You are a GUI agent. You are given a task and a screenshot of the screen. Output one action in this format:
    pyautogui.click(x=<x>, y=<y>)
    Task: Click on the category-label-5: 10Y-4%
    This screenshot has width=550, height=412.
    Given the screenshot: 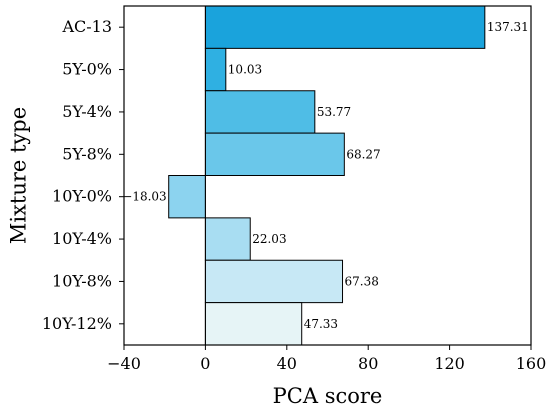 What is the action you would take?
    pyautogui.click(x=82, y=238)
    